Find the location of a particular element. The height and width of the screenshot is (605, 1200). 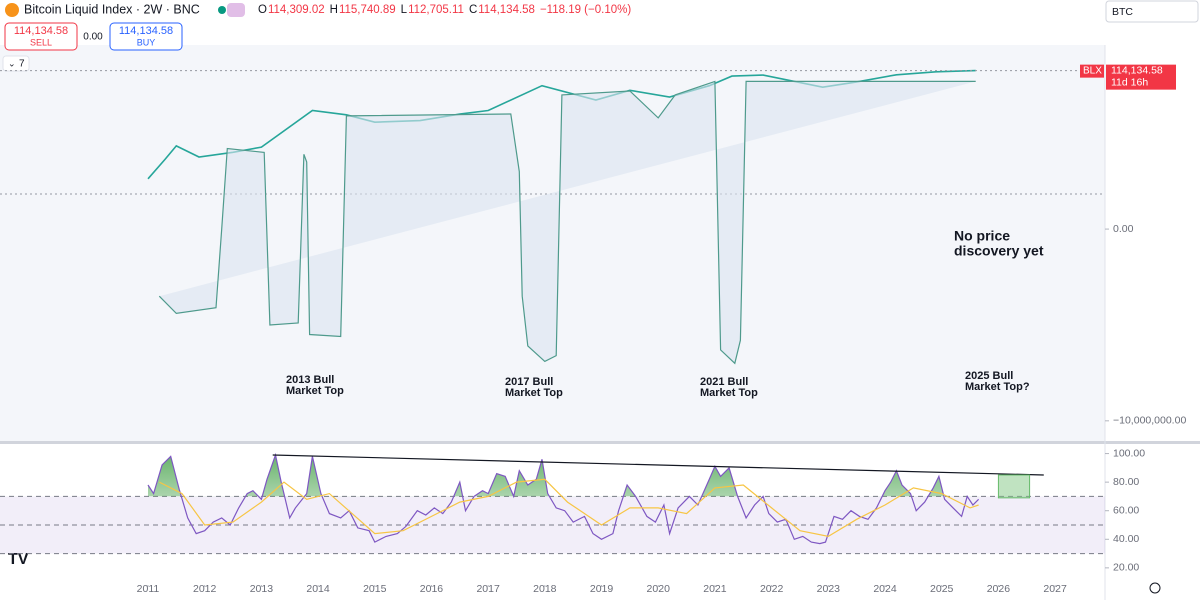

ohlc-value: 114,134.58 is located at coordinates (506, 10).